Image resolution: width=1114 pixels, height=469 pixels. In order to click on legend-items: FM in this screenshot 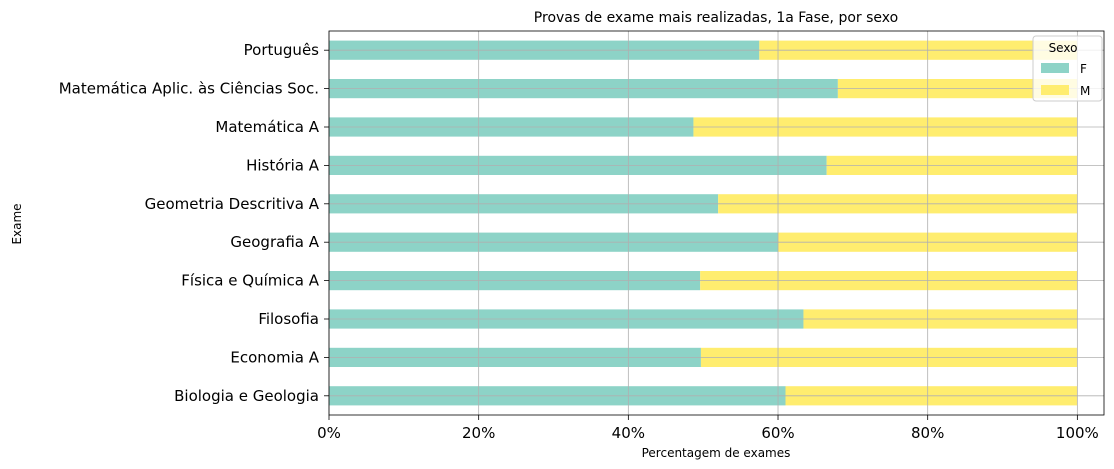, I will do `click(1065, 80)`.